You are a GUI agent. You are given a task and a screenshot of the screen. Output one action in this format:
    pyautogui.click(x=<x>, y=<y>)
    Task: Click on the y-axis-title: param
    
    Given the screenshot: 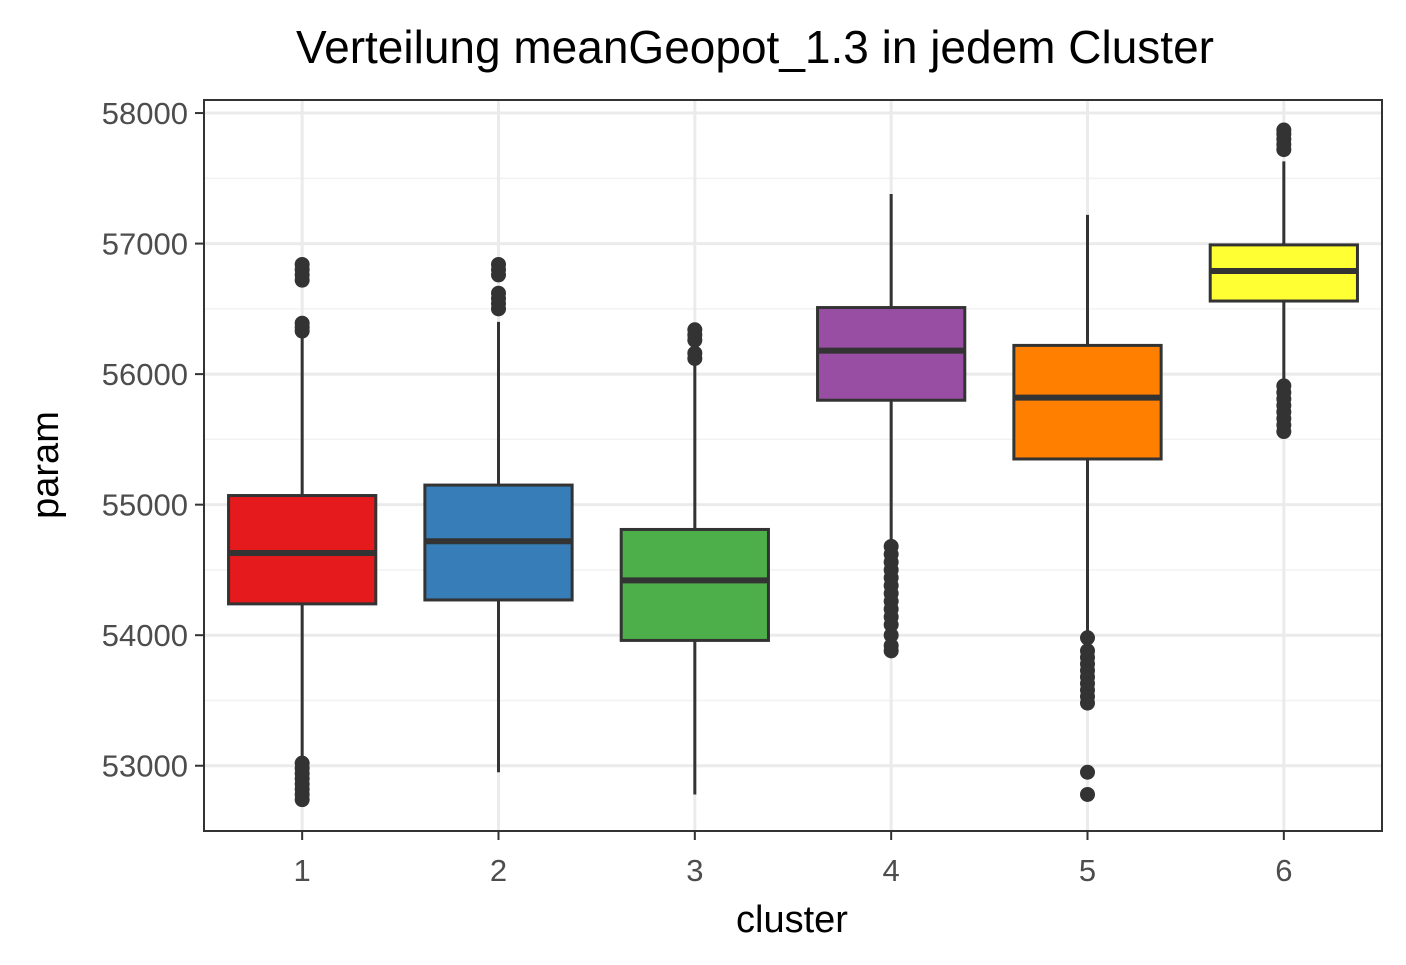 What is the action you would take?
    pyautogui.click(x=46, y=465)
    